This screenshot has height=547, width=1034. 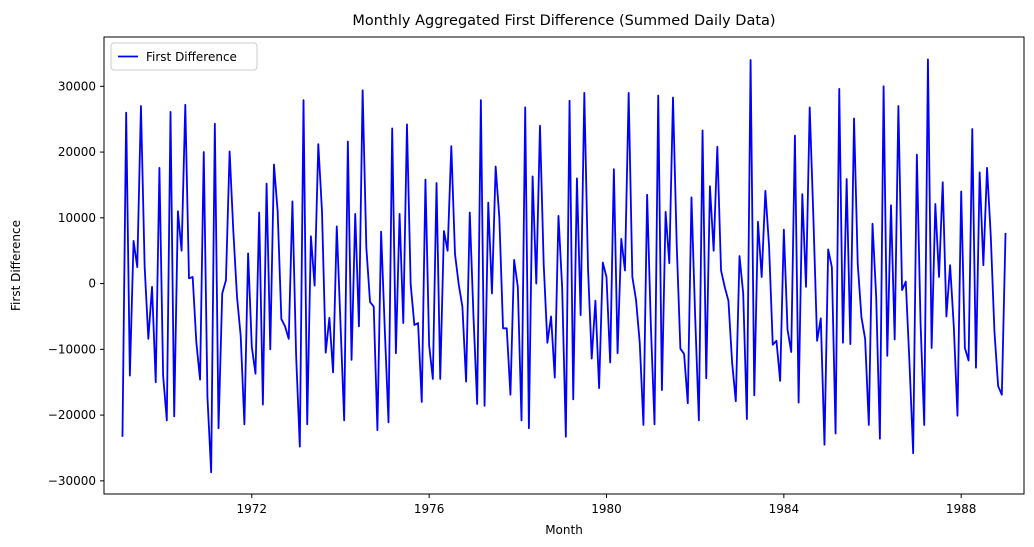 What do you see at coordinates (72, 415) in the screenshot?
I see `y-tick-label: −20000` at bounding box center [72, 415].